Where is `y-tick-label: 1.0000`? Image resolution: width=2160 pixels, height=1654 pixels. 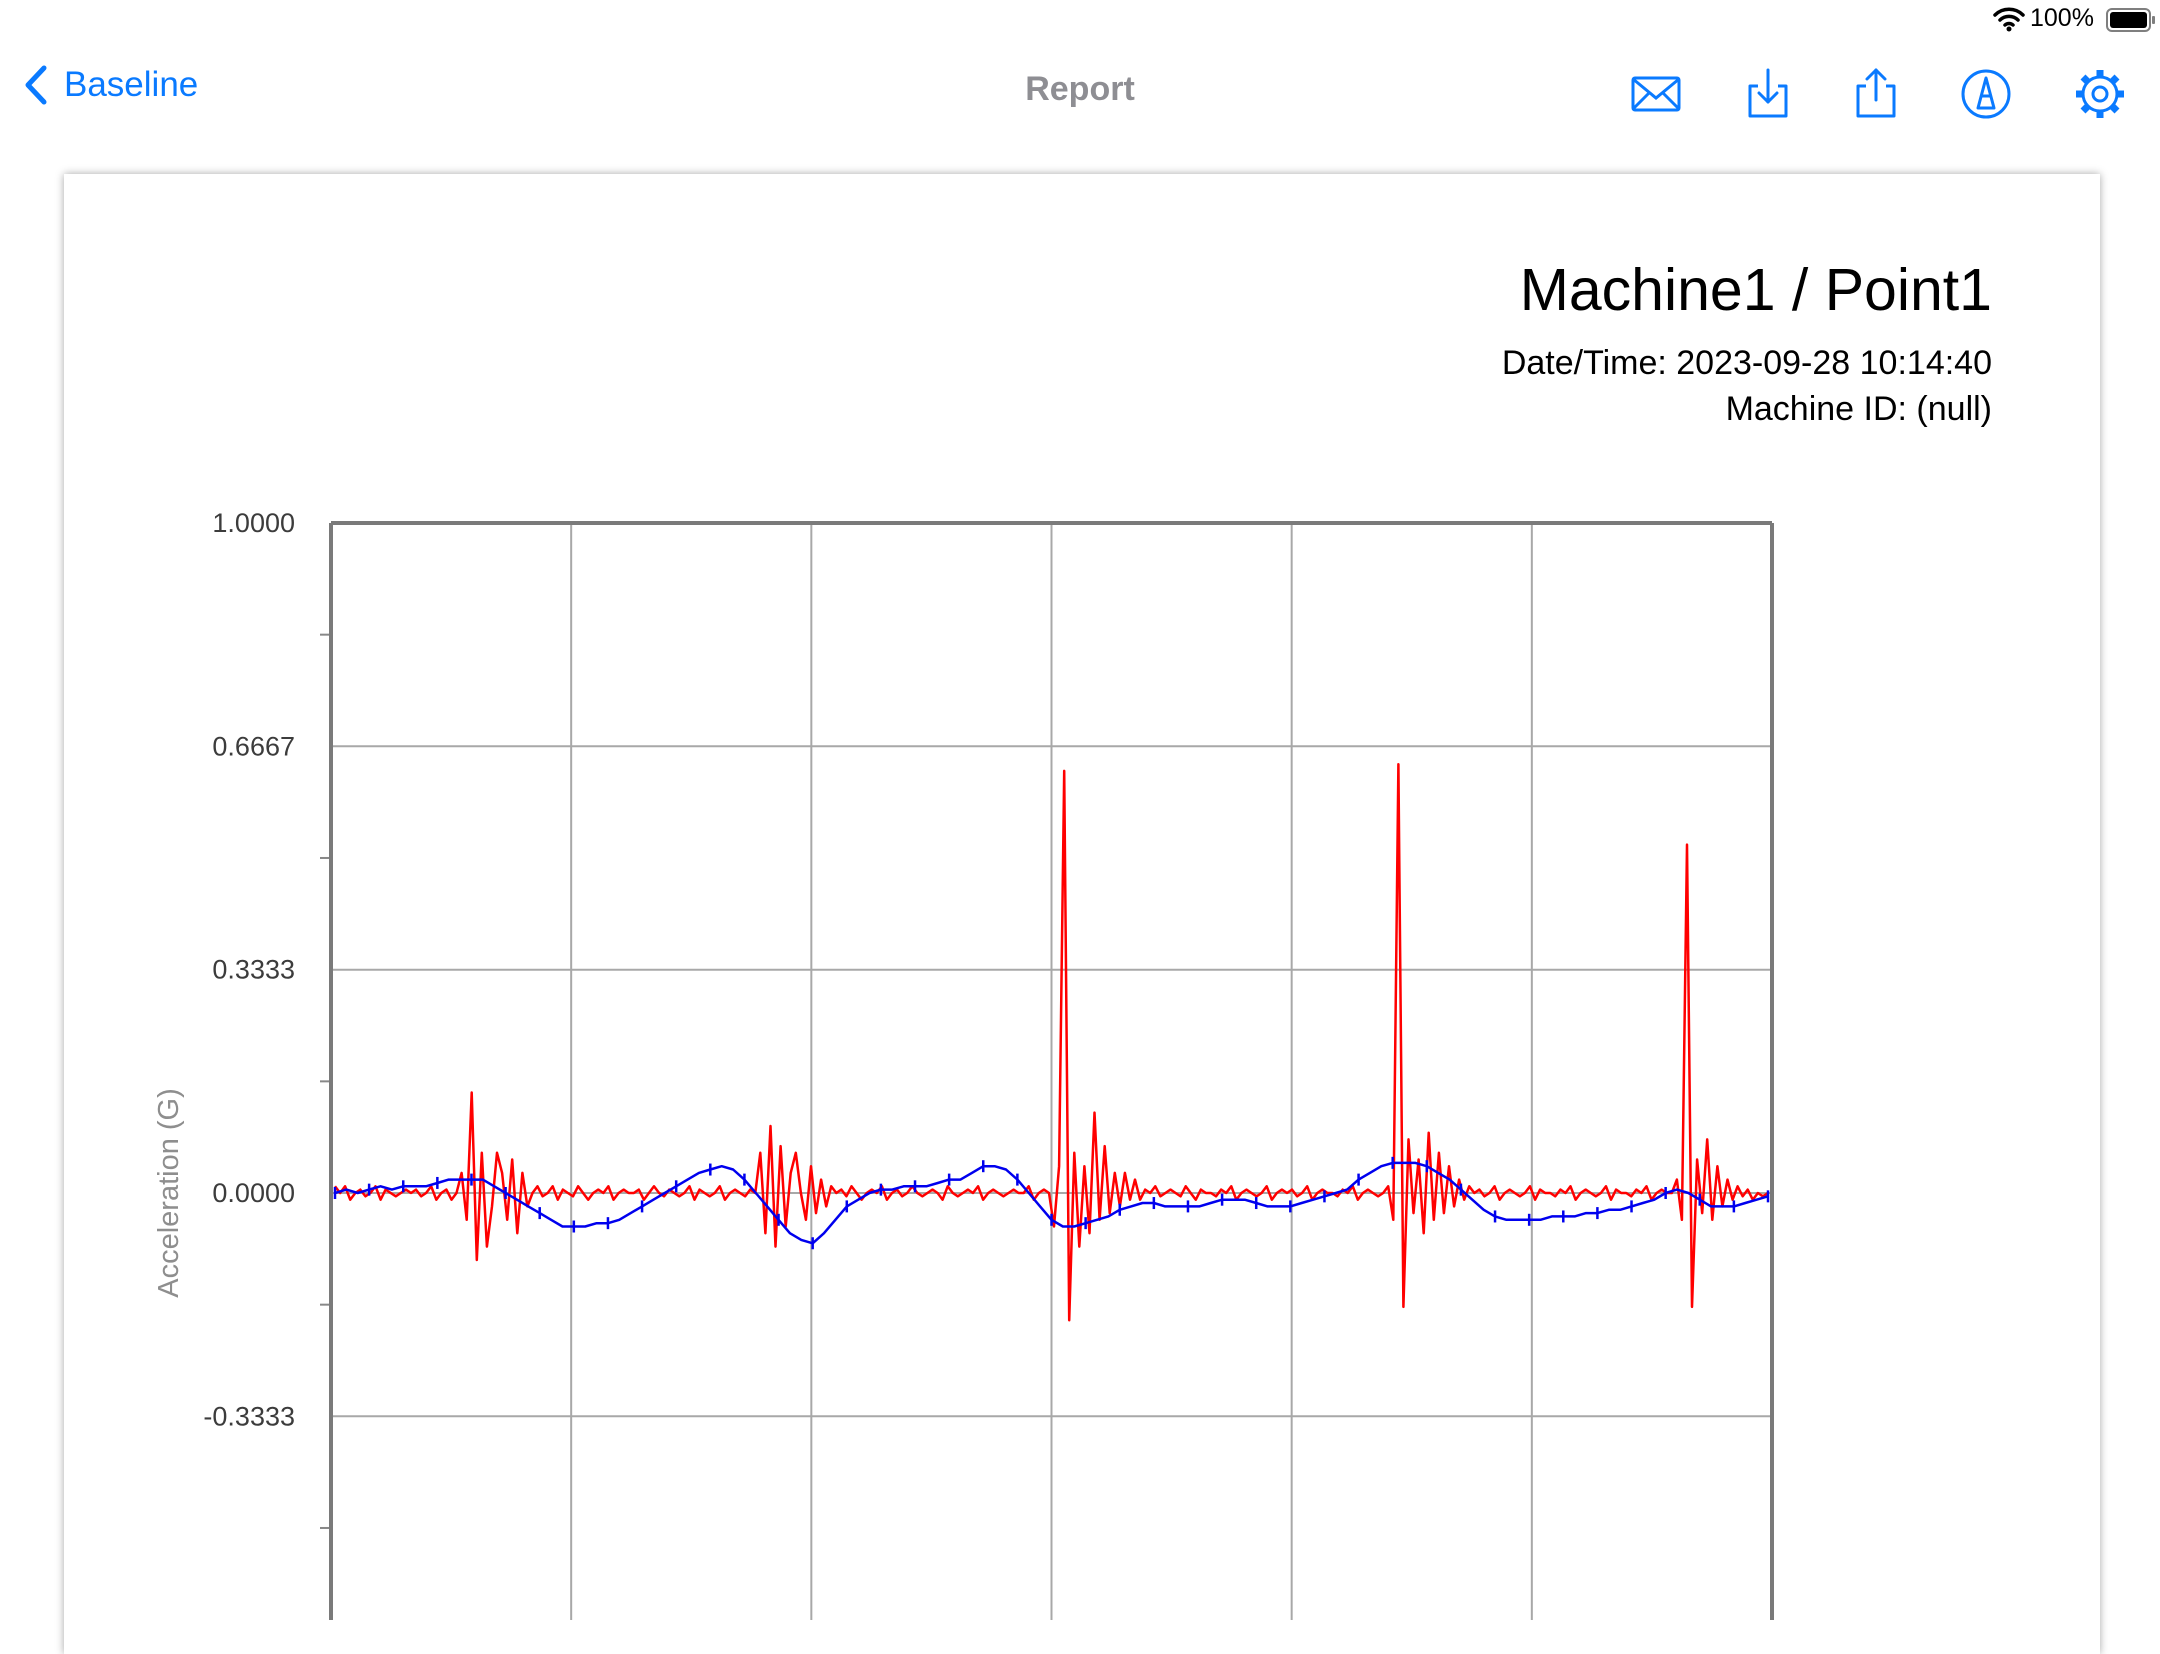 y-tick-label: 1.0000 is located at coordinates (253, 523).